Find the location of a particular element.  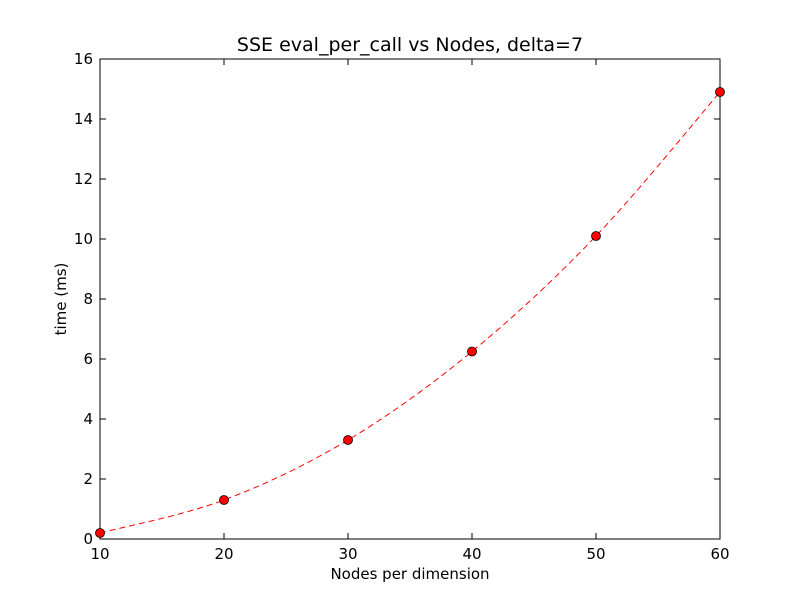

y-axis-title: time (ms) is located at coordinates (61, 299).